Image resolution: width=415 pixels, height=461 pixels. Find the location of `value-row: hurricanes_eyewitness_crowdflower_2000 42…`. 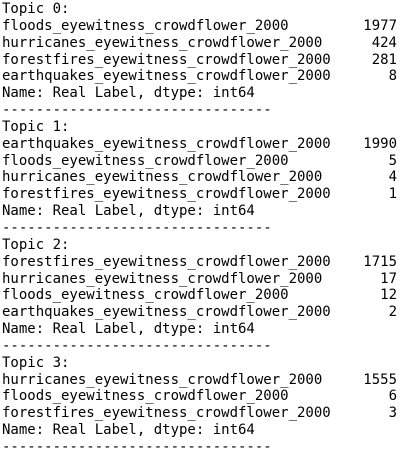

value-row: hurricanes_eyewitness_crowdflower_2000 42… is located at coordinates (199, 43).